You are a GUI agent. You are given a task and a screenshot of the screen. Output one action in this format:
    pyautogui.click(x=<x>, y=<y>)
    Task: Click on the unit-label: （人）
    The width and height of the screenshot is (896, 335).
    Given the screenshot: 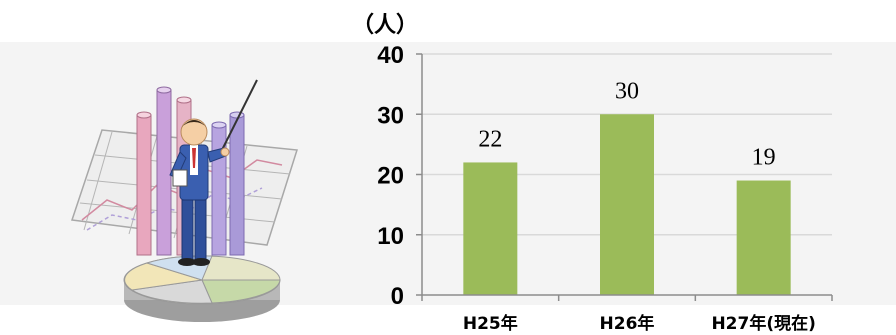 What is the action you would take?
    pyautogui.click(x=385, y=25)
    